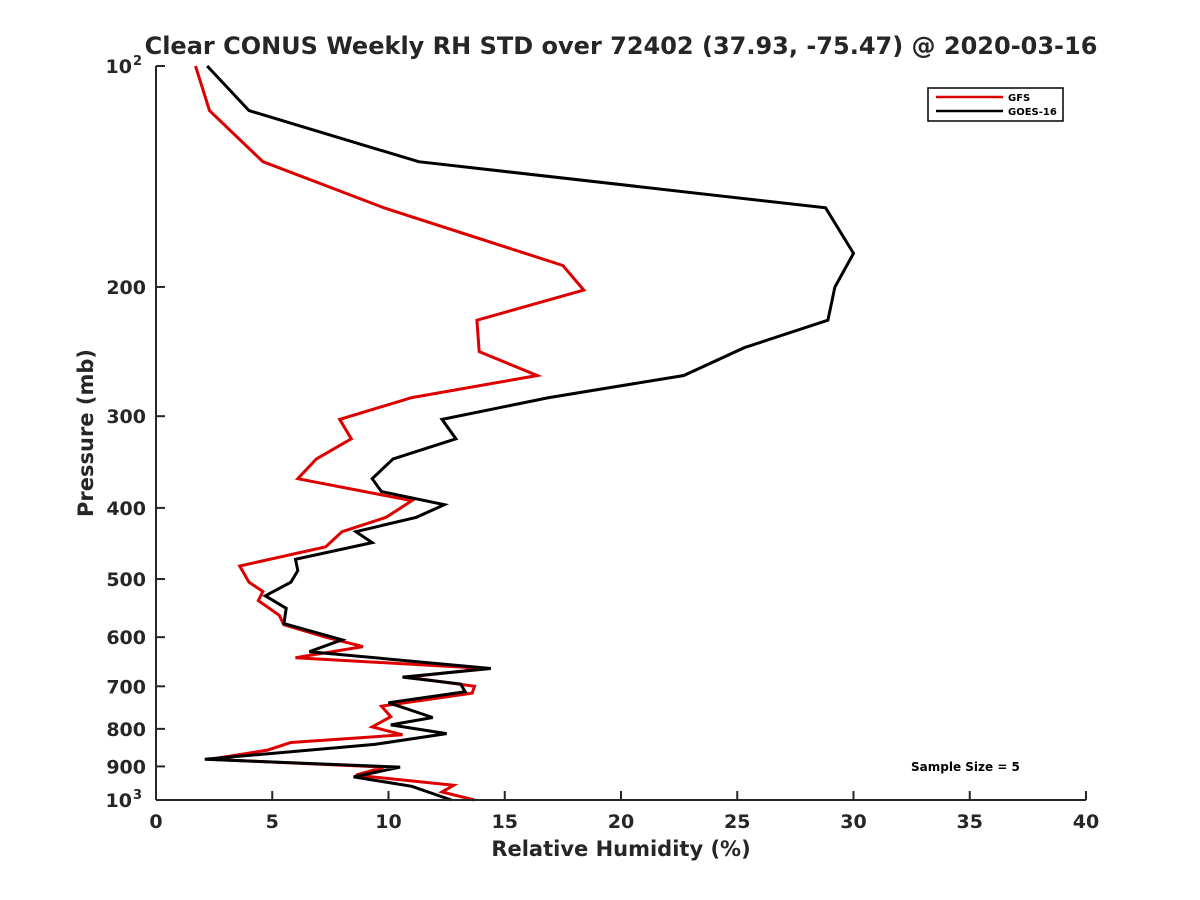 This screenshot has width=1200, height=900. Describe the element at coordinates (621, 822) in the screenshot. I see `x-tick-label: 20` at that location.